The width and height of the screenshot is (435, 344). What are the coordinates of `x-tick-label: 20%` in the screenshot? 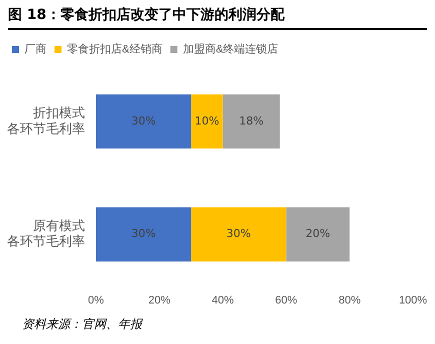 It's located at (159, 300).